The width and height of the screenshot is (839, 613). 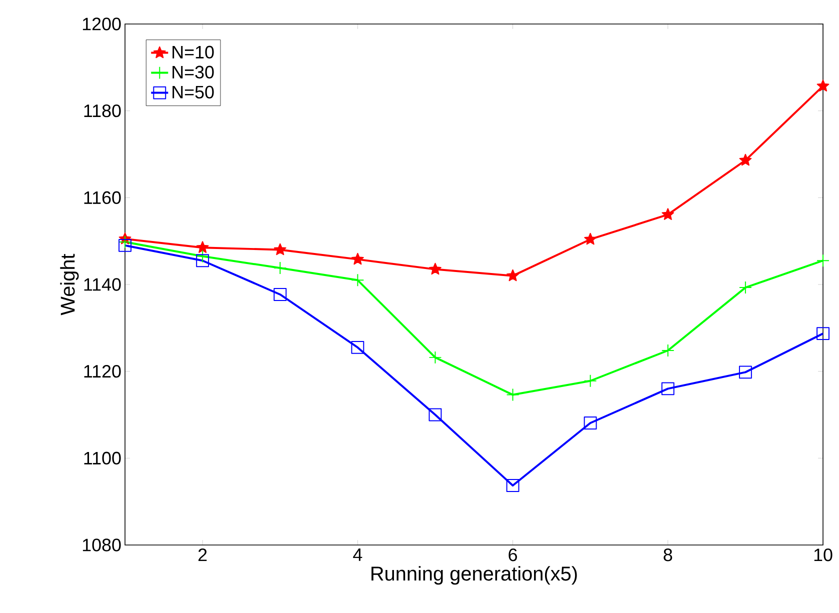 I want to click on y-tick-label: 1200, so click(x=101, y=24).